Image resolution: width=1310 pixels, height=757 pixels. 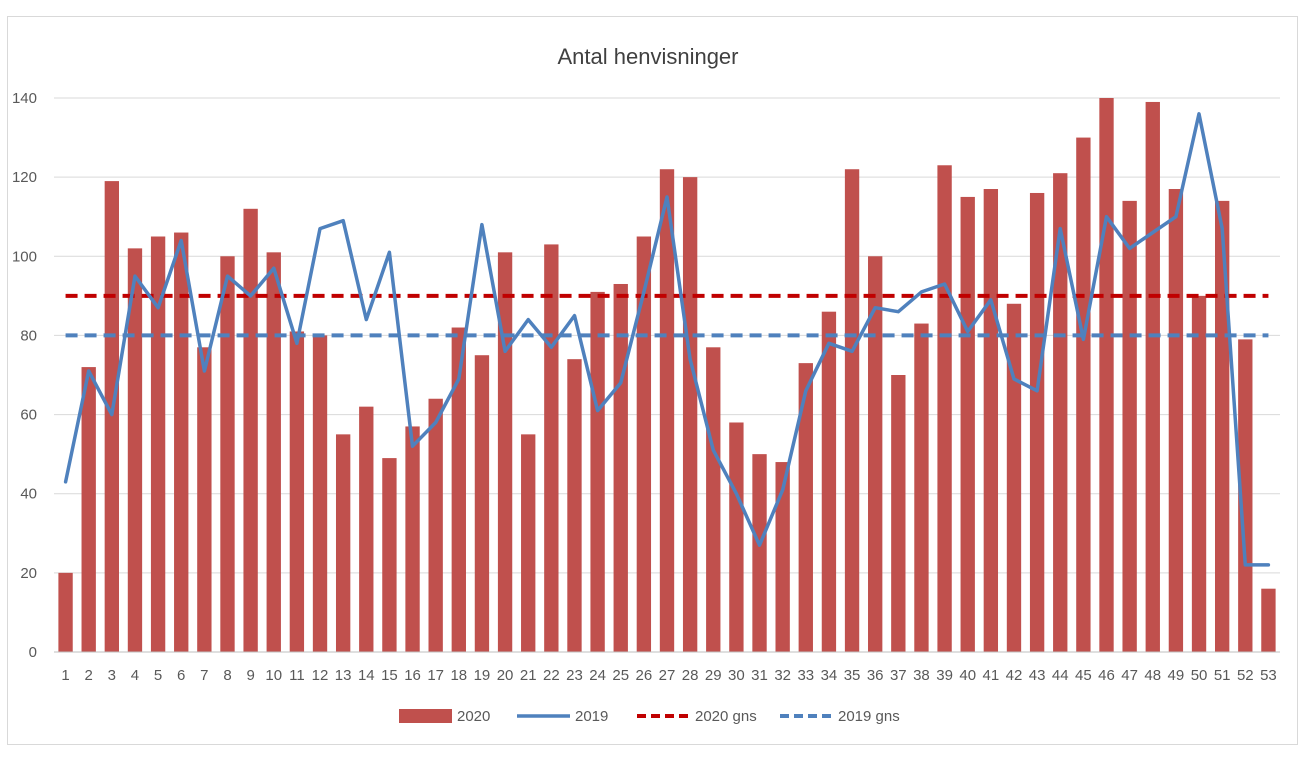 What do you see at coordinates (473, 716) in the screenshot?
I see `legend-label: 2020` at bounding box center [473, 716].